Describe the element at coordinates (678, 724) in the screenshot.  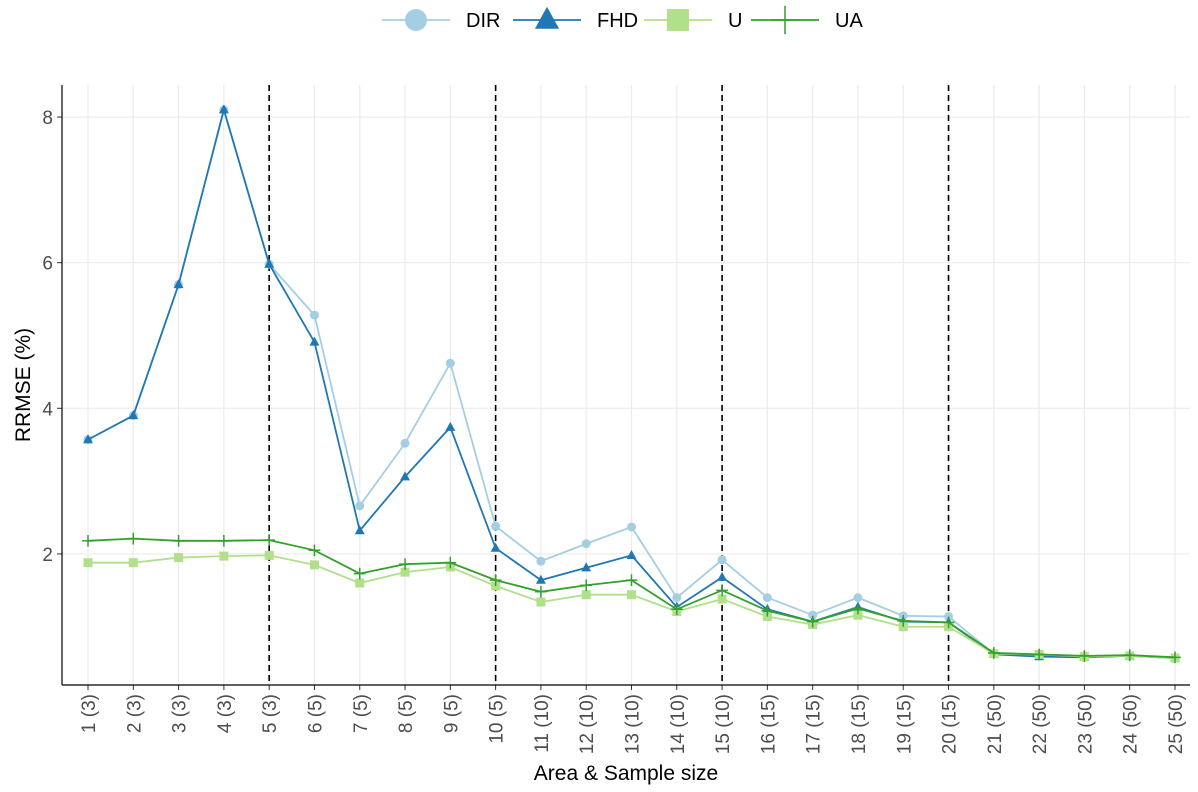
I see `x-tick-label: 14 (10)` at that location.